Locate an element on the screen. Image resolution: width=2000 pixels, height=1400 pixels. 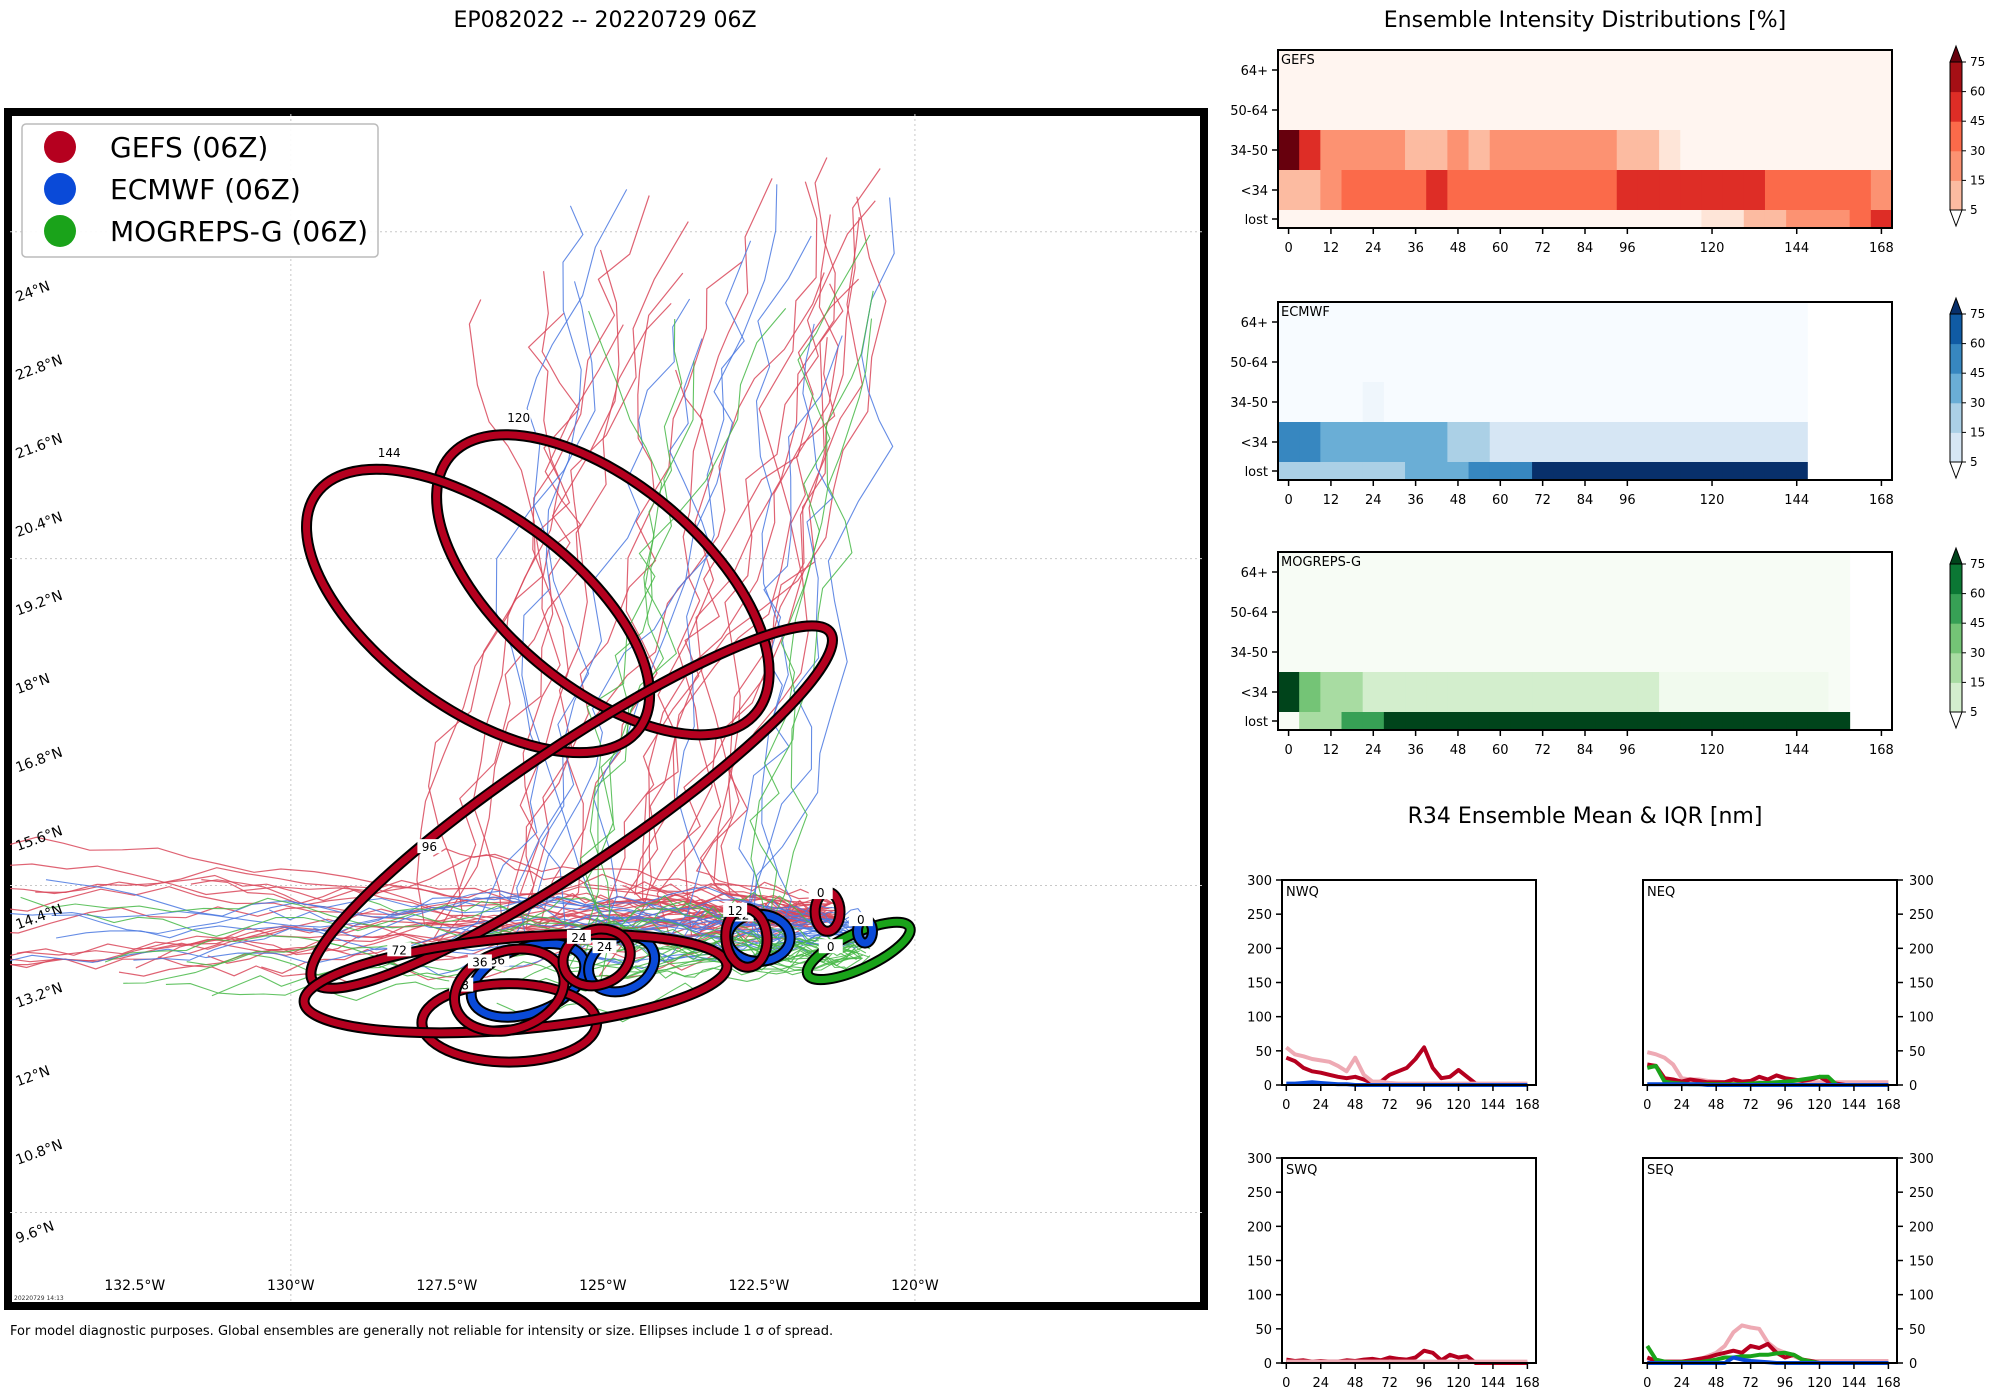
colorbar-frame is located at coordinates (1956, 136).